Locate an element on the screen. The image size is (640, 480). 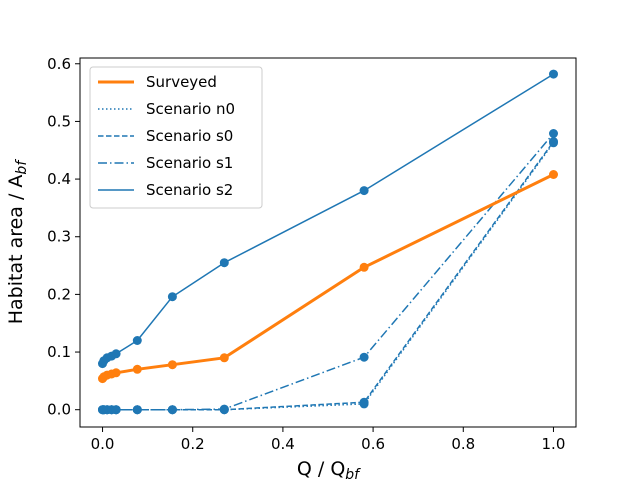
y-axis-label: Habitat area / Abf is located at coordinates (17, 242).